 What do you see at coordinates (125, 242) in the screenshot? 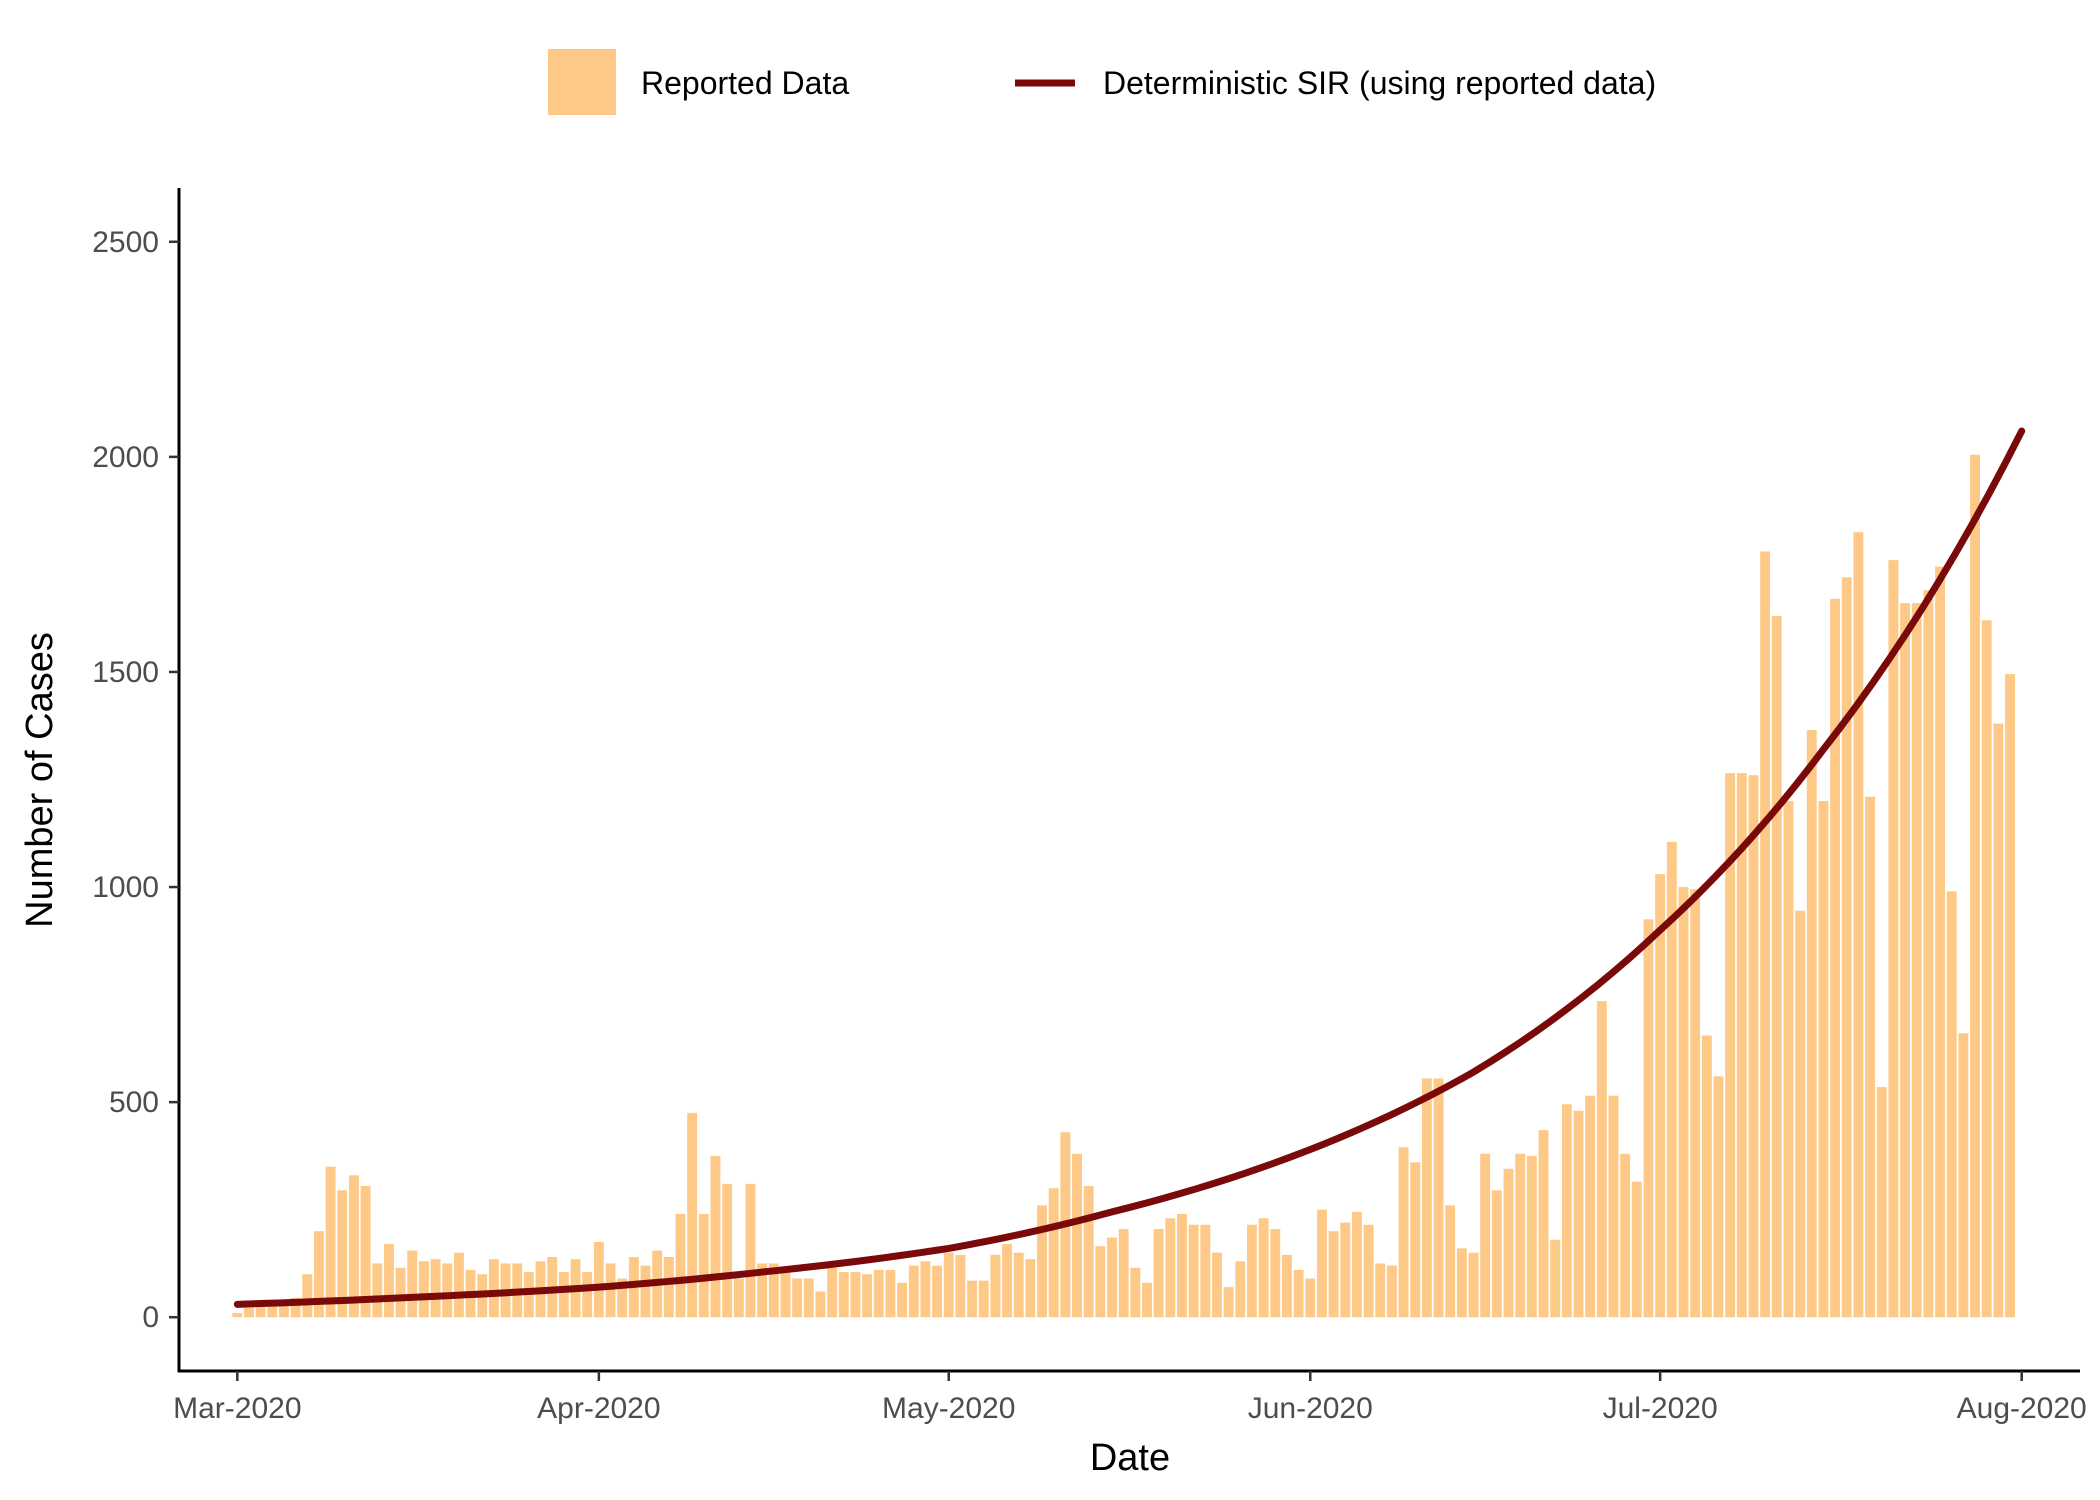
I see `y-tick-label: 2500` at bounding box center [125, 242].